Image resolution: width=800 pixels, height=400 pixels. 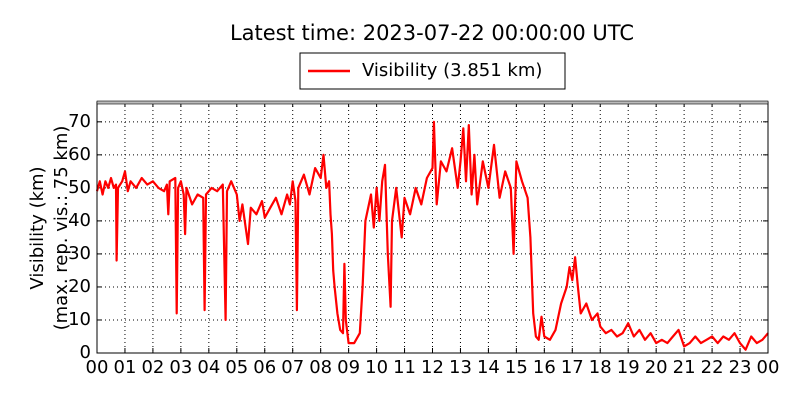 What do you see at coordinates (208, 367) in the screenshot?
I see `x-tick-label: 04` at bounding box center [208, 367].